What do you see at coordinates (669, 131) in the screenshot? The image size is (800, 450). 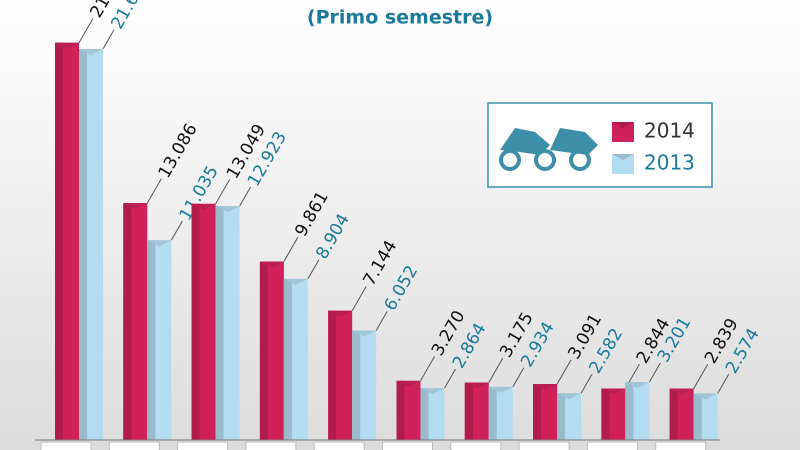 I see `legend-label: 2014` at bounding box center [669, 131].